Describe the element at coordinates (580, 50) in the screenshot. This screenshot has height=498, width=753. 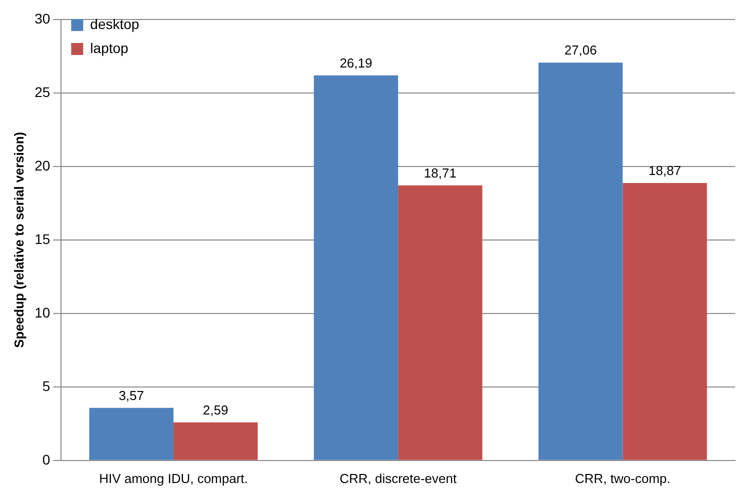
I see `data-label: 27,06` at that location.